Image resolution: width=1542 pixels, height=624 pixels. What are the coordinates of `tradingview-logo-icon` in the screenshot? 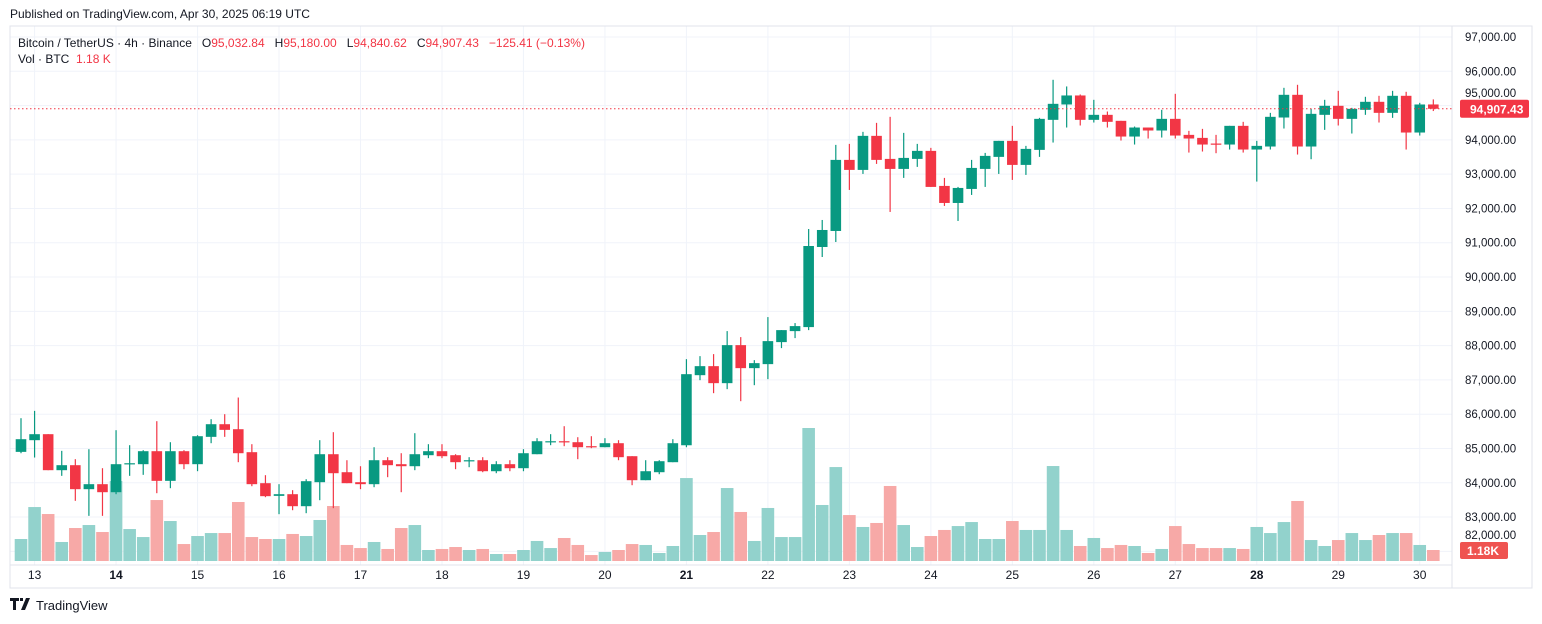 It's located at (21, 605).